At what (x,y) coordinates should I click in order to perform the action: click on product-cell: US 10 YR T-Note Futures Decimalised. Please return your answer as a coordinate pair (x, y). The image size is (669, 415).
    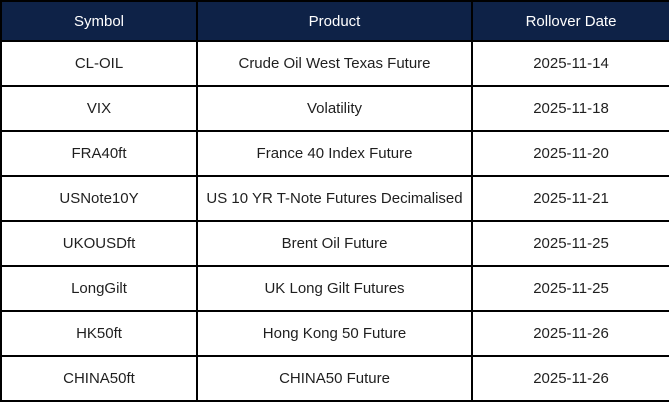
    Looking at the image, I should click on (334, 198).